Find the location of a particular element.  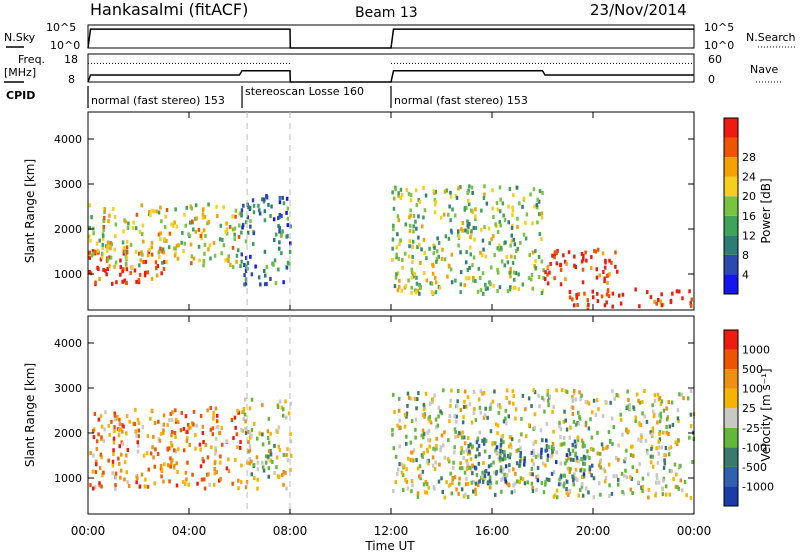

xtick-label: 08:00 is located at coordinates (290, 531).